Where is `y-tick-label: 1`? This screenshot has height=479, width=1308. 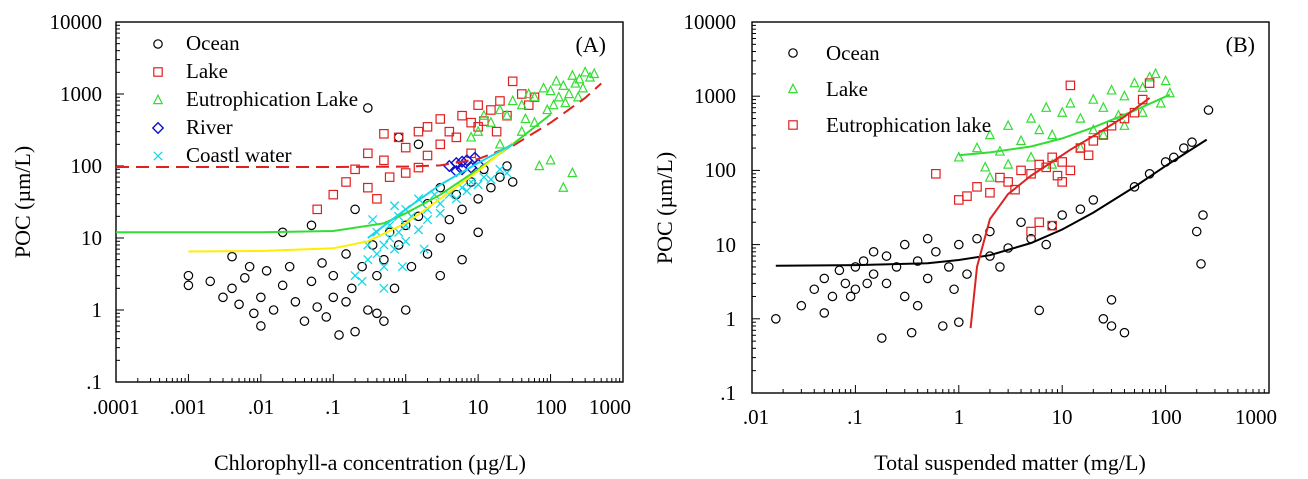 y-tick-label: 1 is located at coordinates (731, 319).